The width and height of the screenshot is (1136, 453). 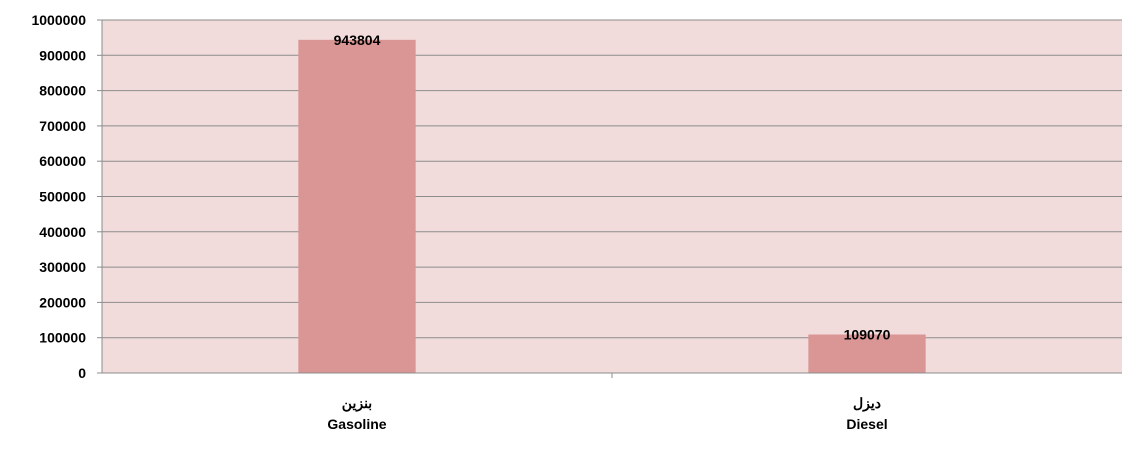 I want to click on y-tick-label: 400000, so click(x=62, y=232).